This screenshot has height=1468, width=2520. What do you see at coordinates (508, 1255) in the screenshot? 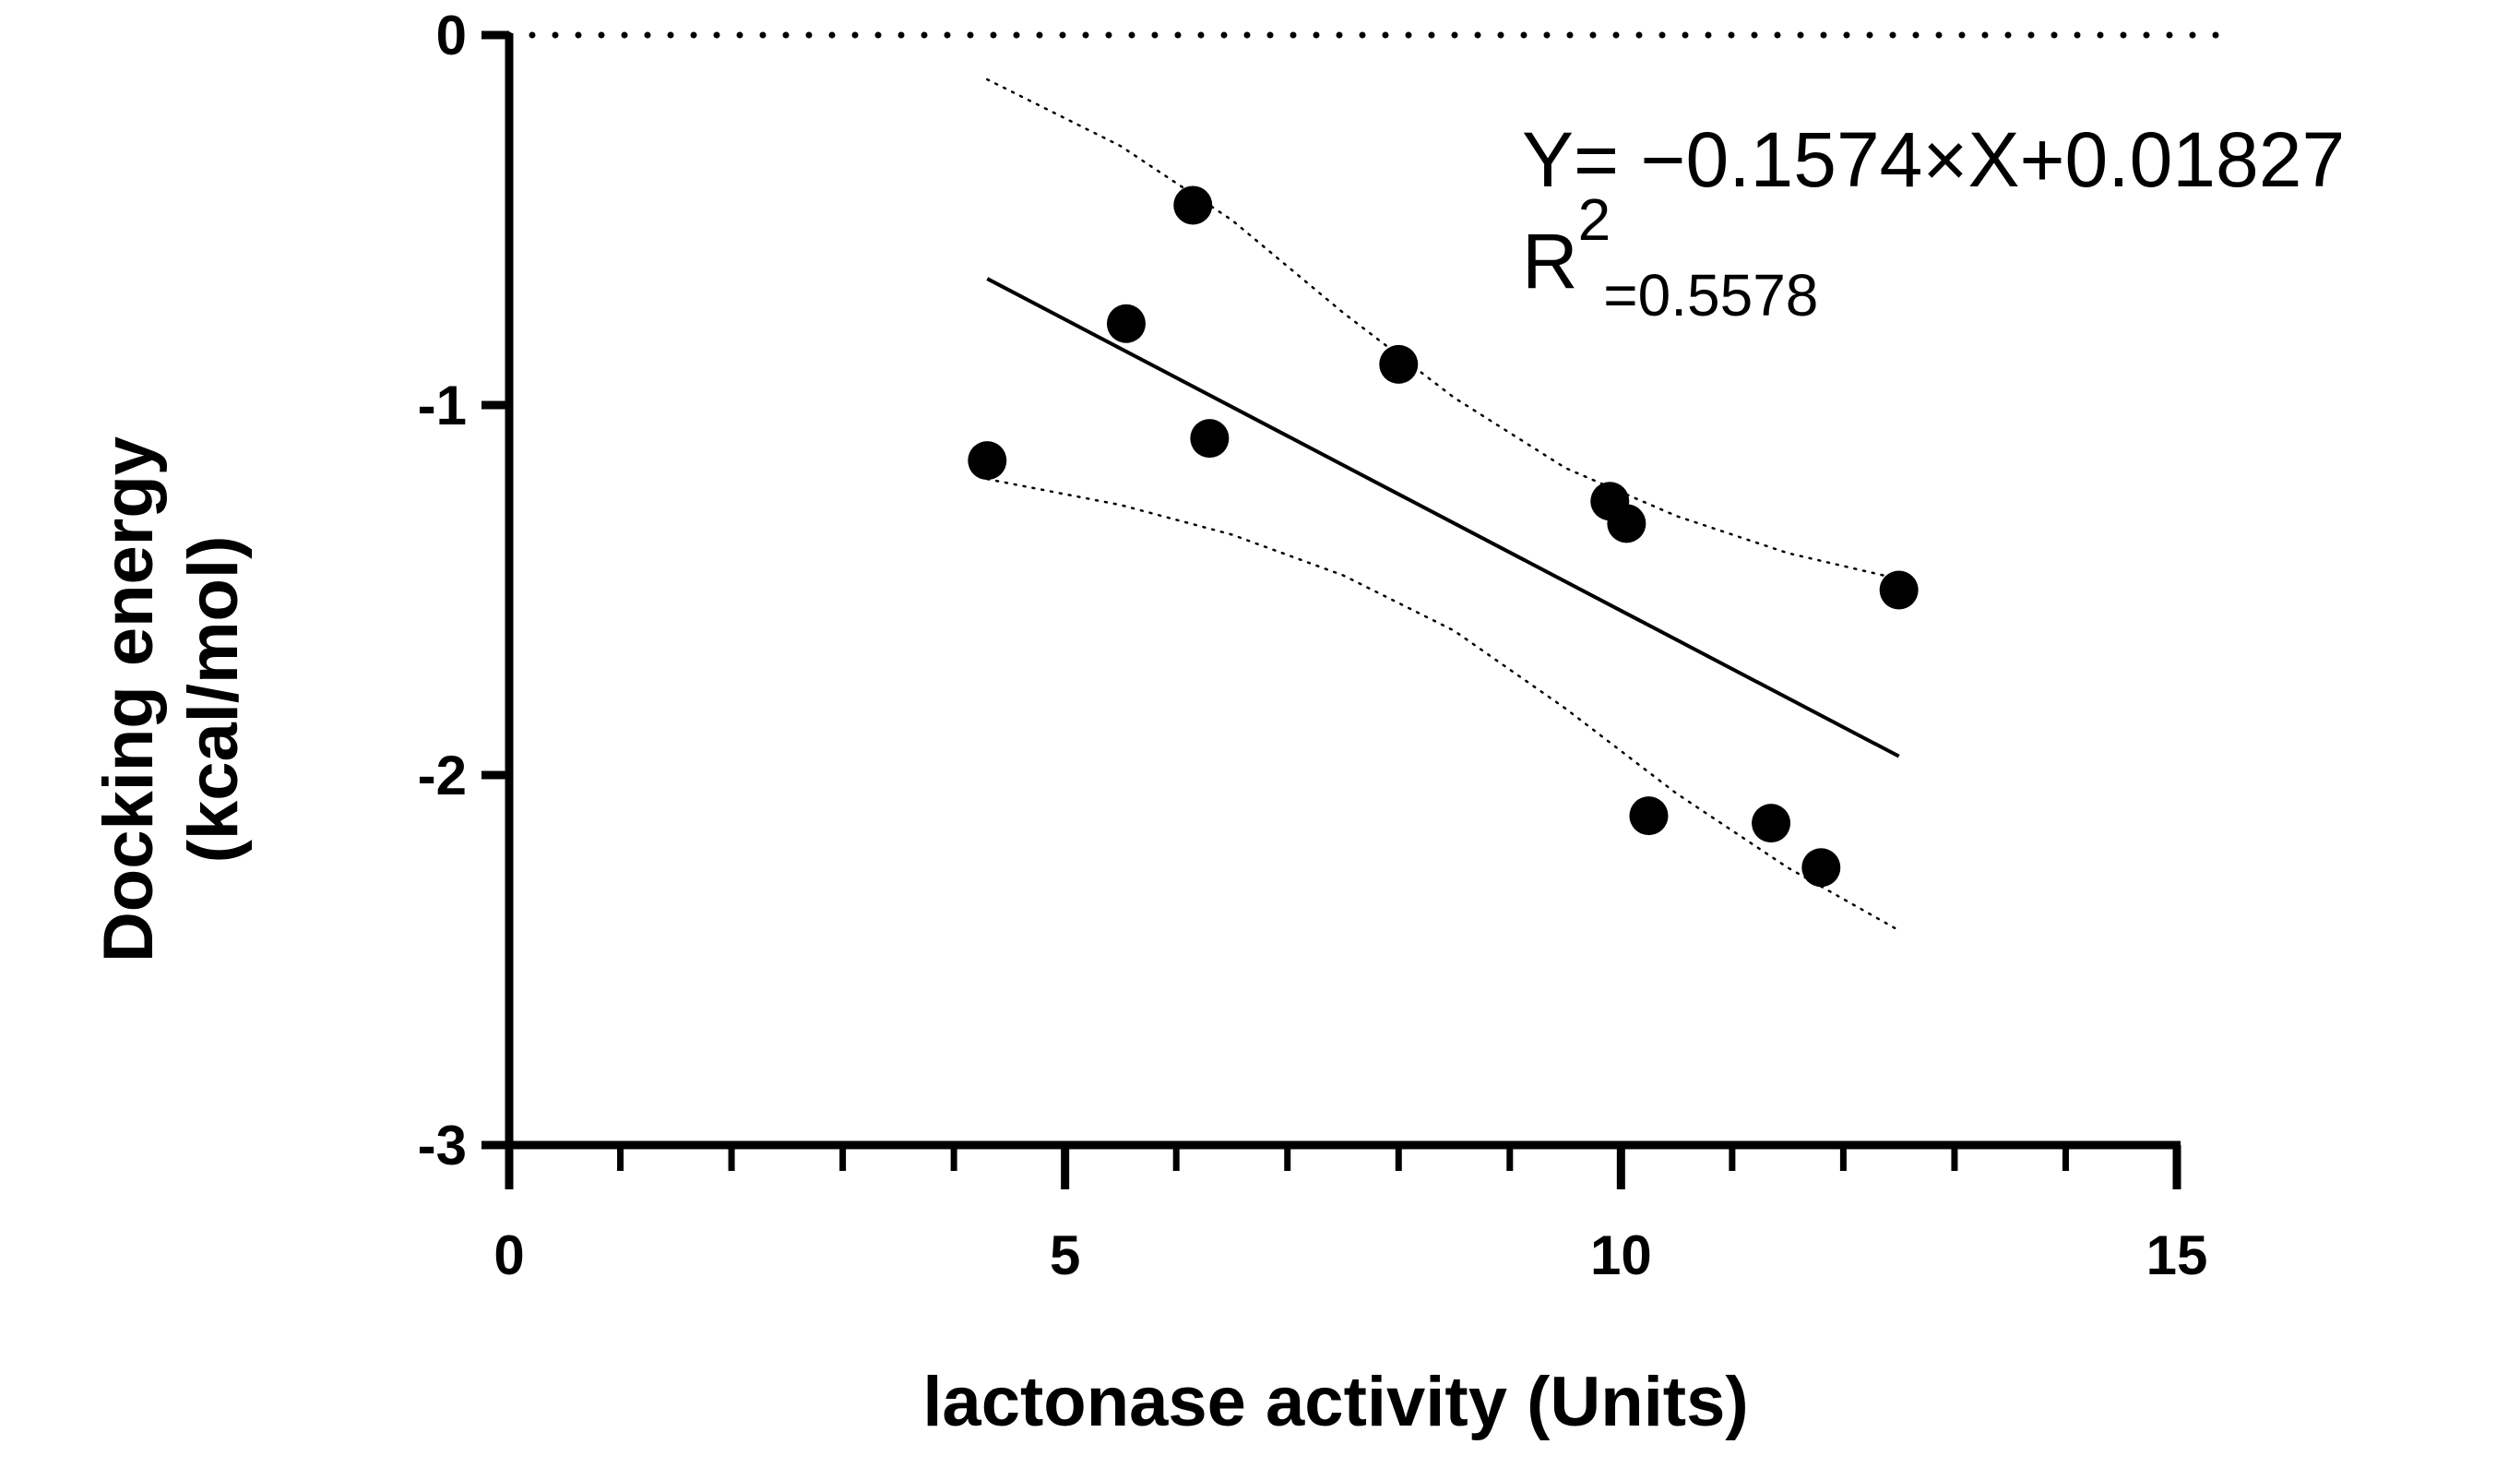
I see `x-tick-label: 0` at bounding box center [508, 1255].